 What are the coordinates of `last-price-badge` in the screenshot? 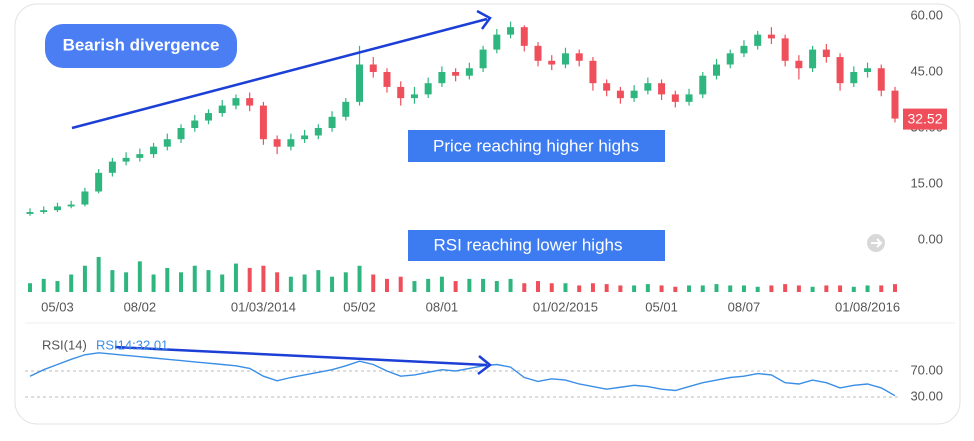 It's located at (925, 119).